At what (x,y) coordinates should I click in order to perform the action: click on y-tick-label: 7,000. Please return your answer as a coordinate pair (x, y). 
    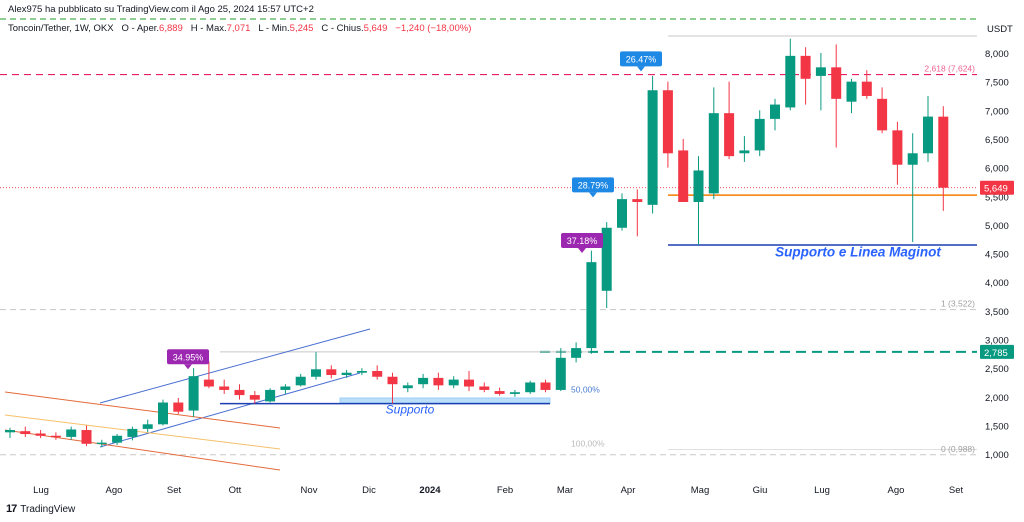
    Looking at the image, I should click on (997, 111).